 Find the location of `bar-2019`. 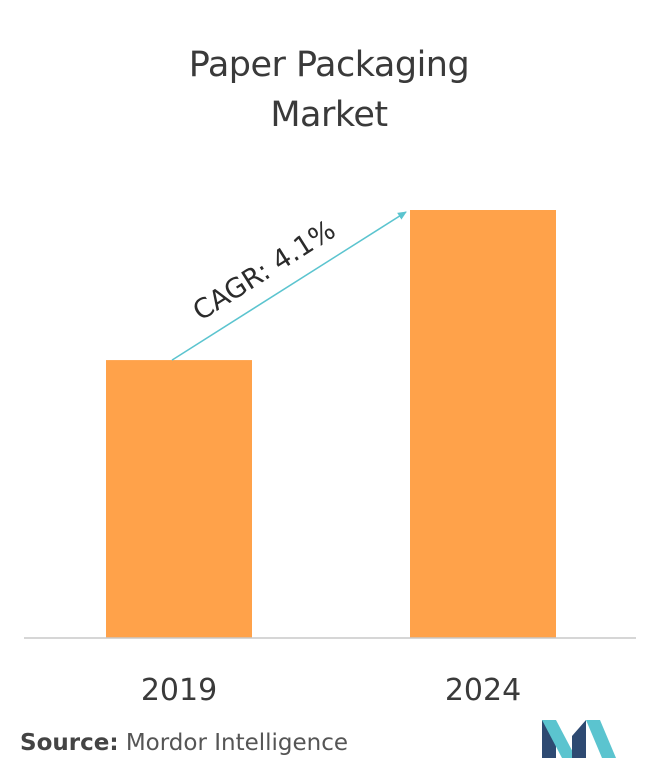

bar-2019 is located at coordinates (179, 499).